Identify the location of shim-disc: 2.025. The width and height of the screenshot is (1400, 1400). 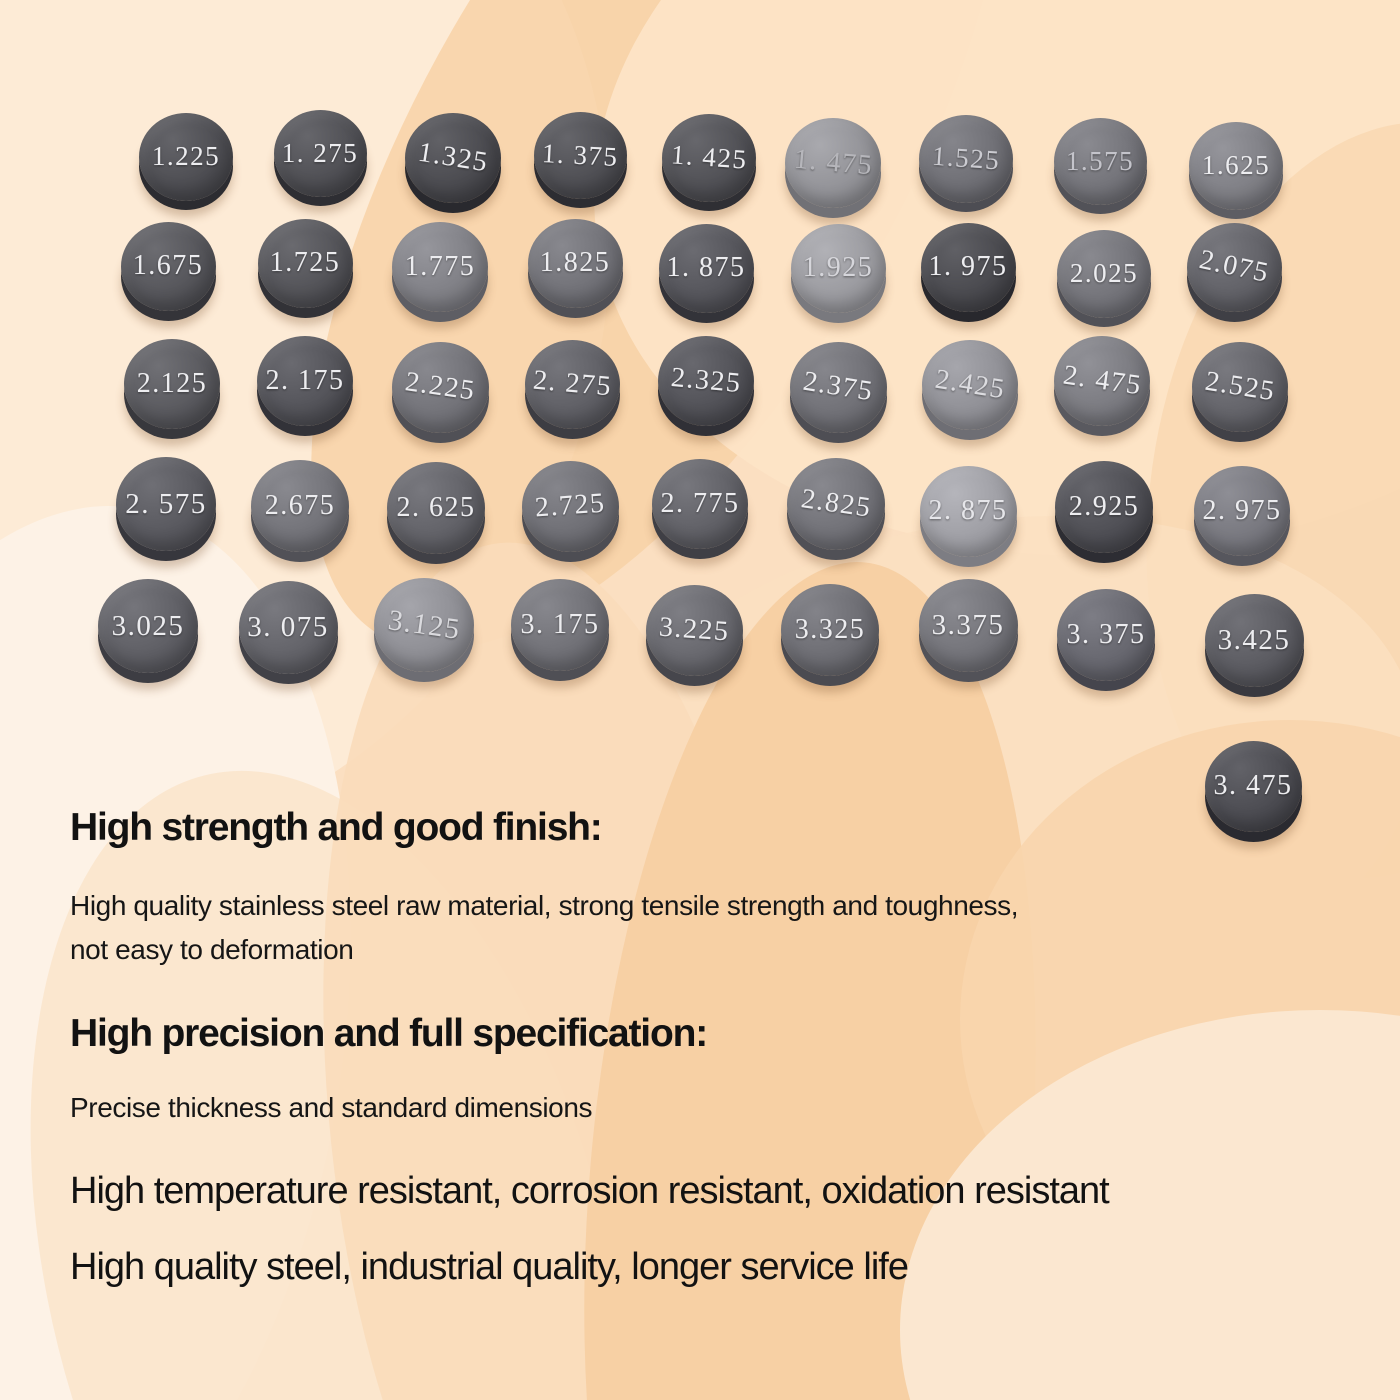
(1104, 273).